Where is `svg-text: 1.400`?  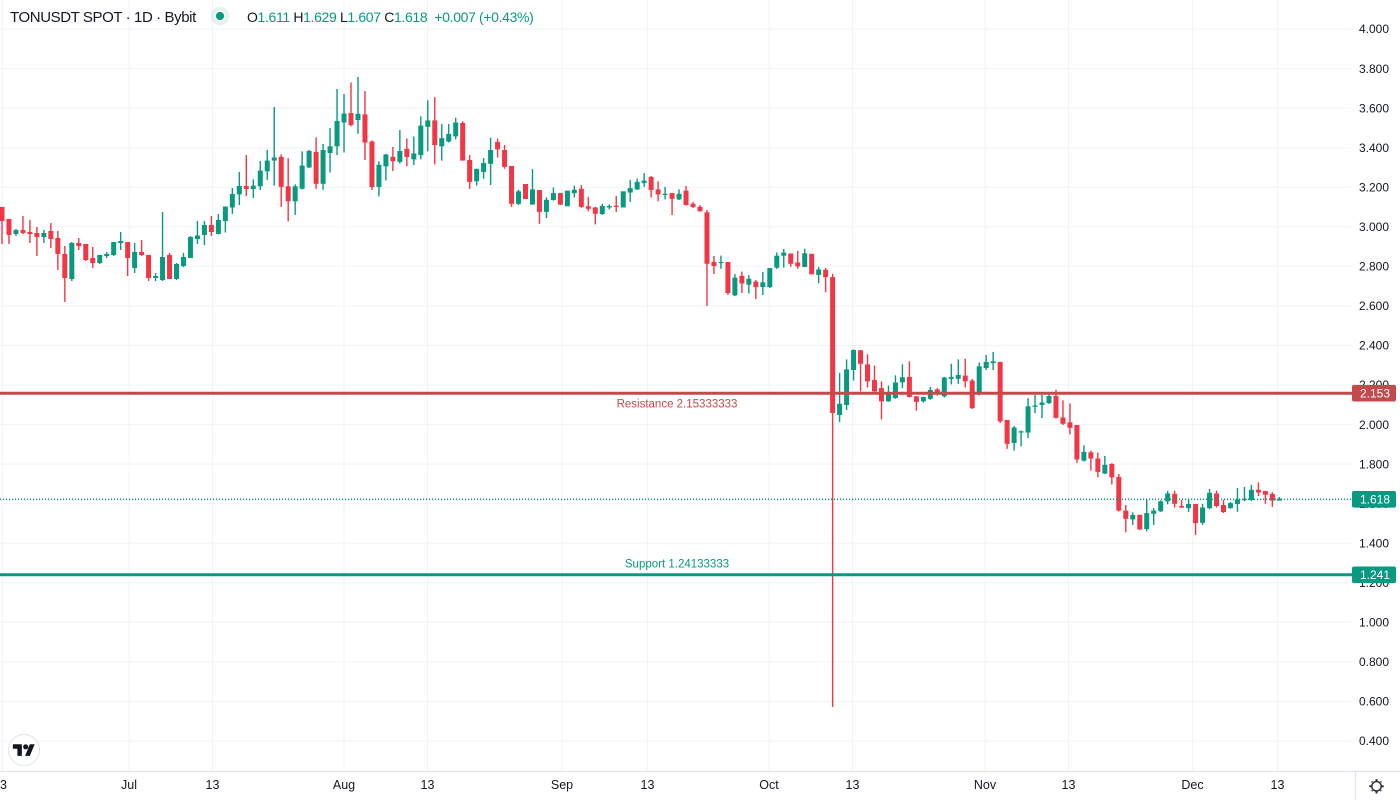 svg-text: 1.400 is located at coordinates (1374, 543).